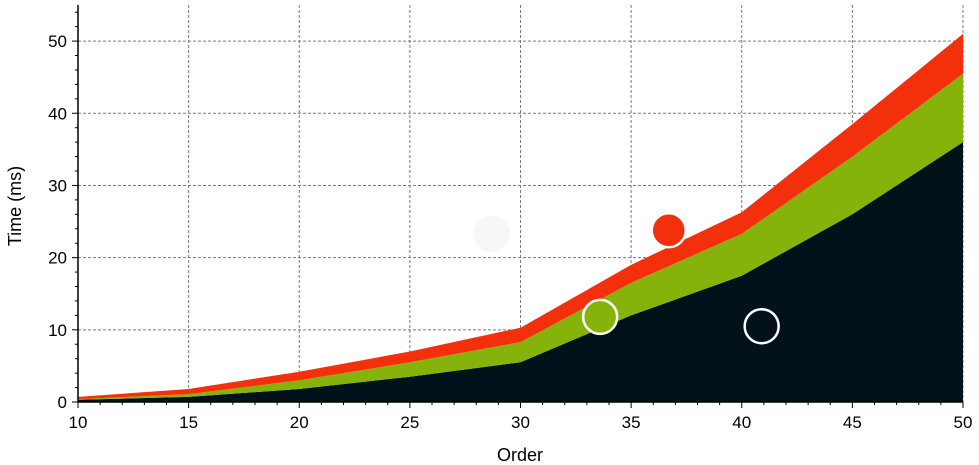 This screenshot has height=465, width=979. I want to click on x-tick-label: 15, so click(188, 422).